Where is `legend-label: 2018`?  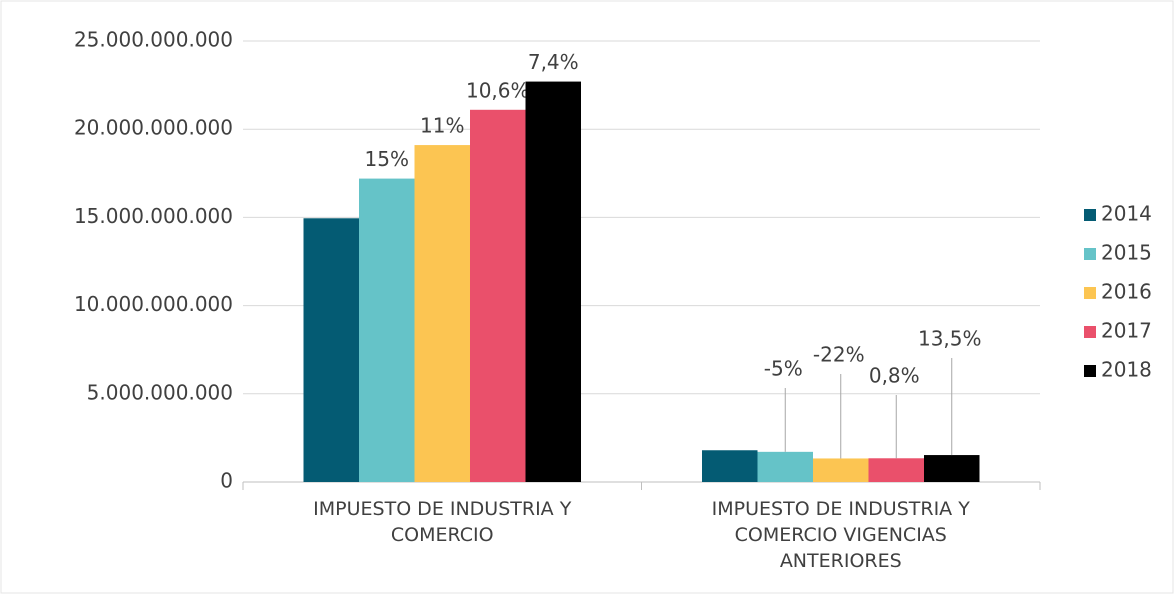 legend-label: 2018 is located at coordinates (1126, 370).